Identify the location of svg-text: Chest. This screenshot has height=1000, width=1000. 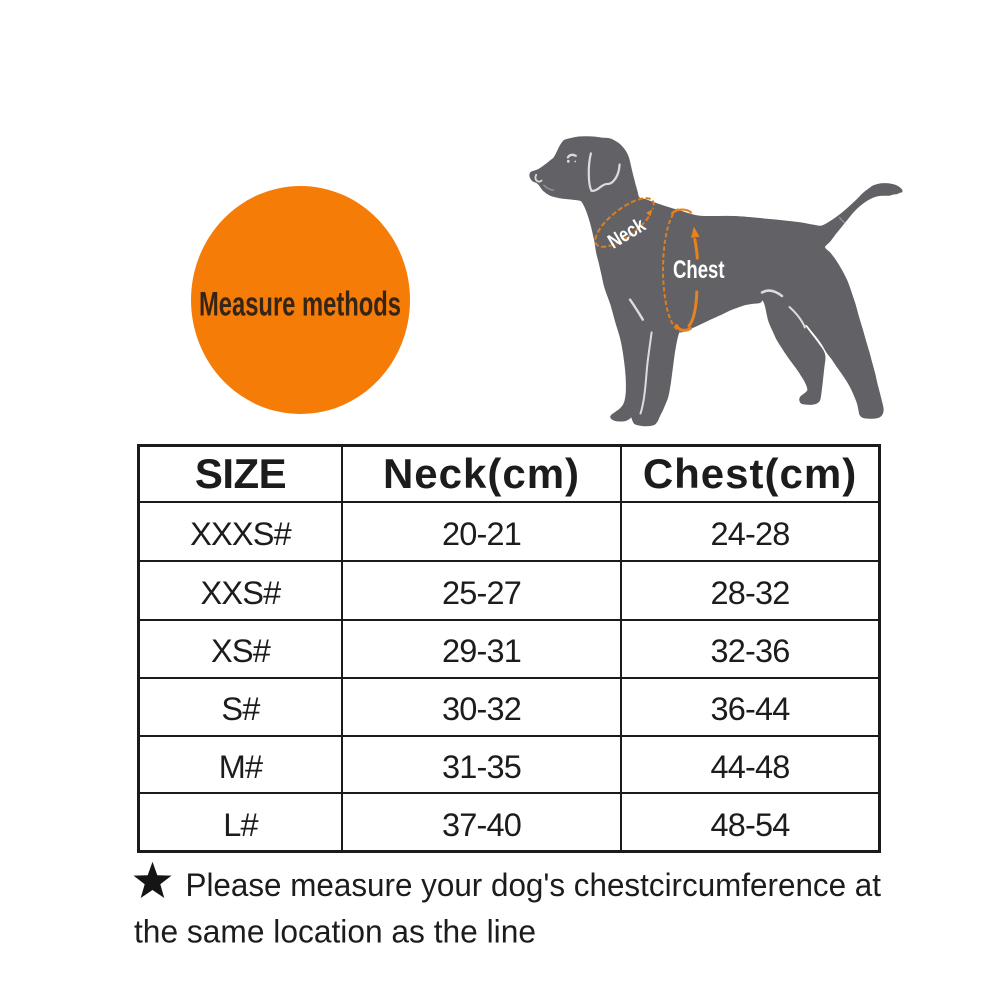
(699, 270).